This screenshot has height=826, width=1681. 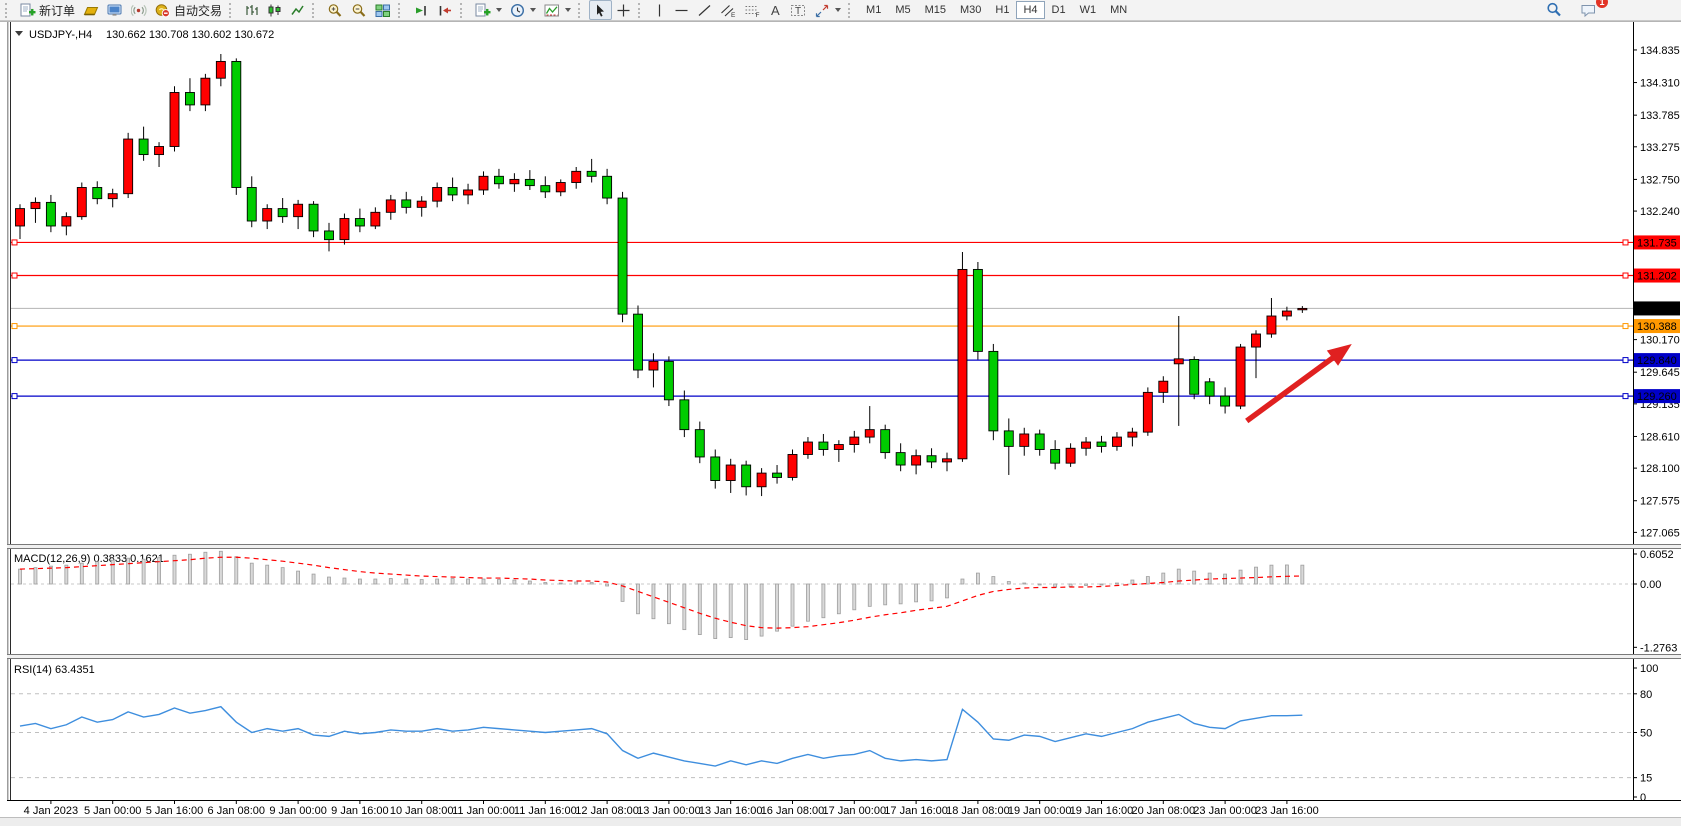 I want to click on timeframe-m5-button: M5, so click(x=903, y=10).